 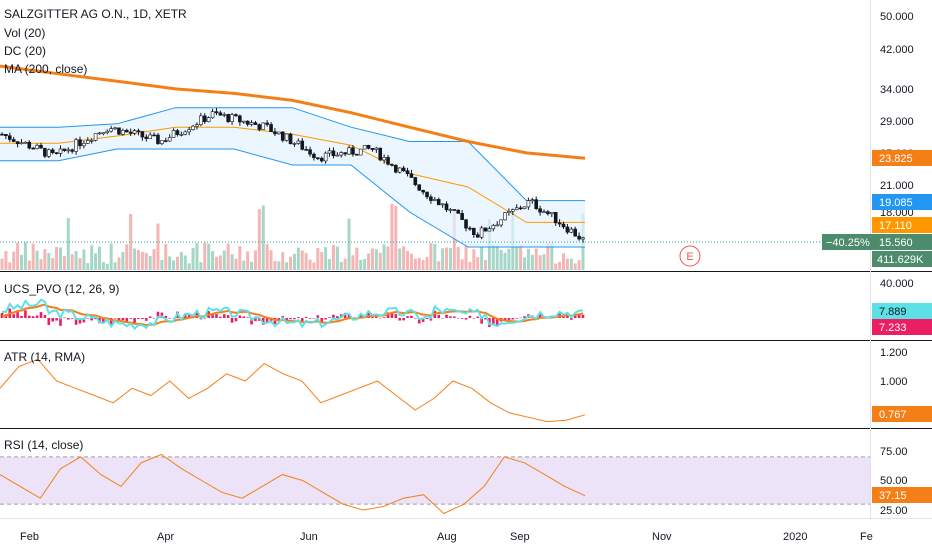 What do you see at coordinates (895, 226) in the screenshot?
I see `badge-dc-mid-text: 17.110` at bounding box center [895, 226].